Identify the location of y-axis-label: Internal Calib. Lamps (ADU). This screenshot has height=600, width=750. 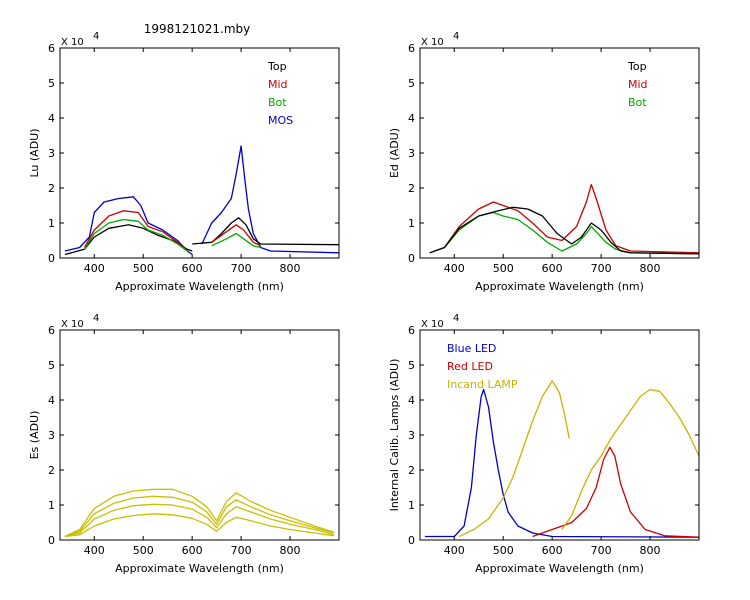
(394, 435).